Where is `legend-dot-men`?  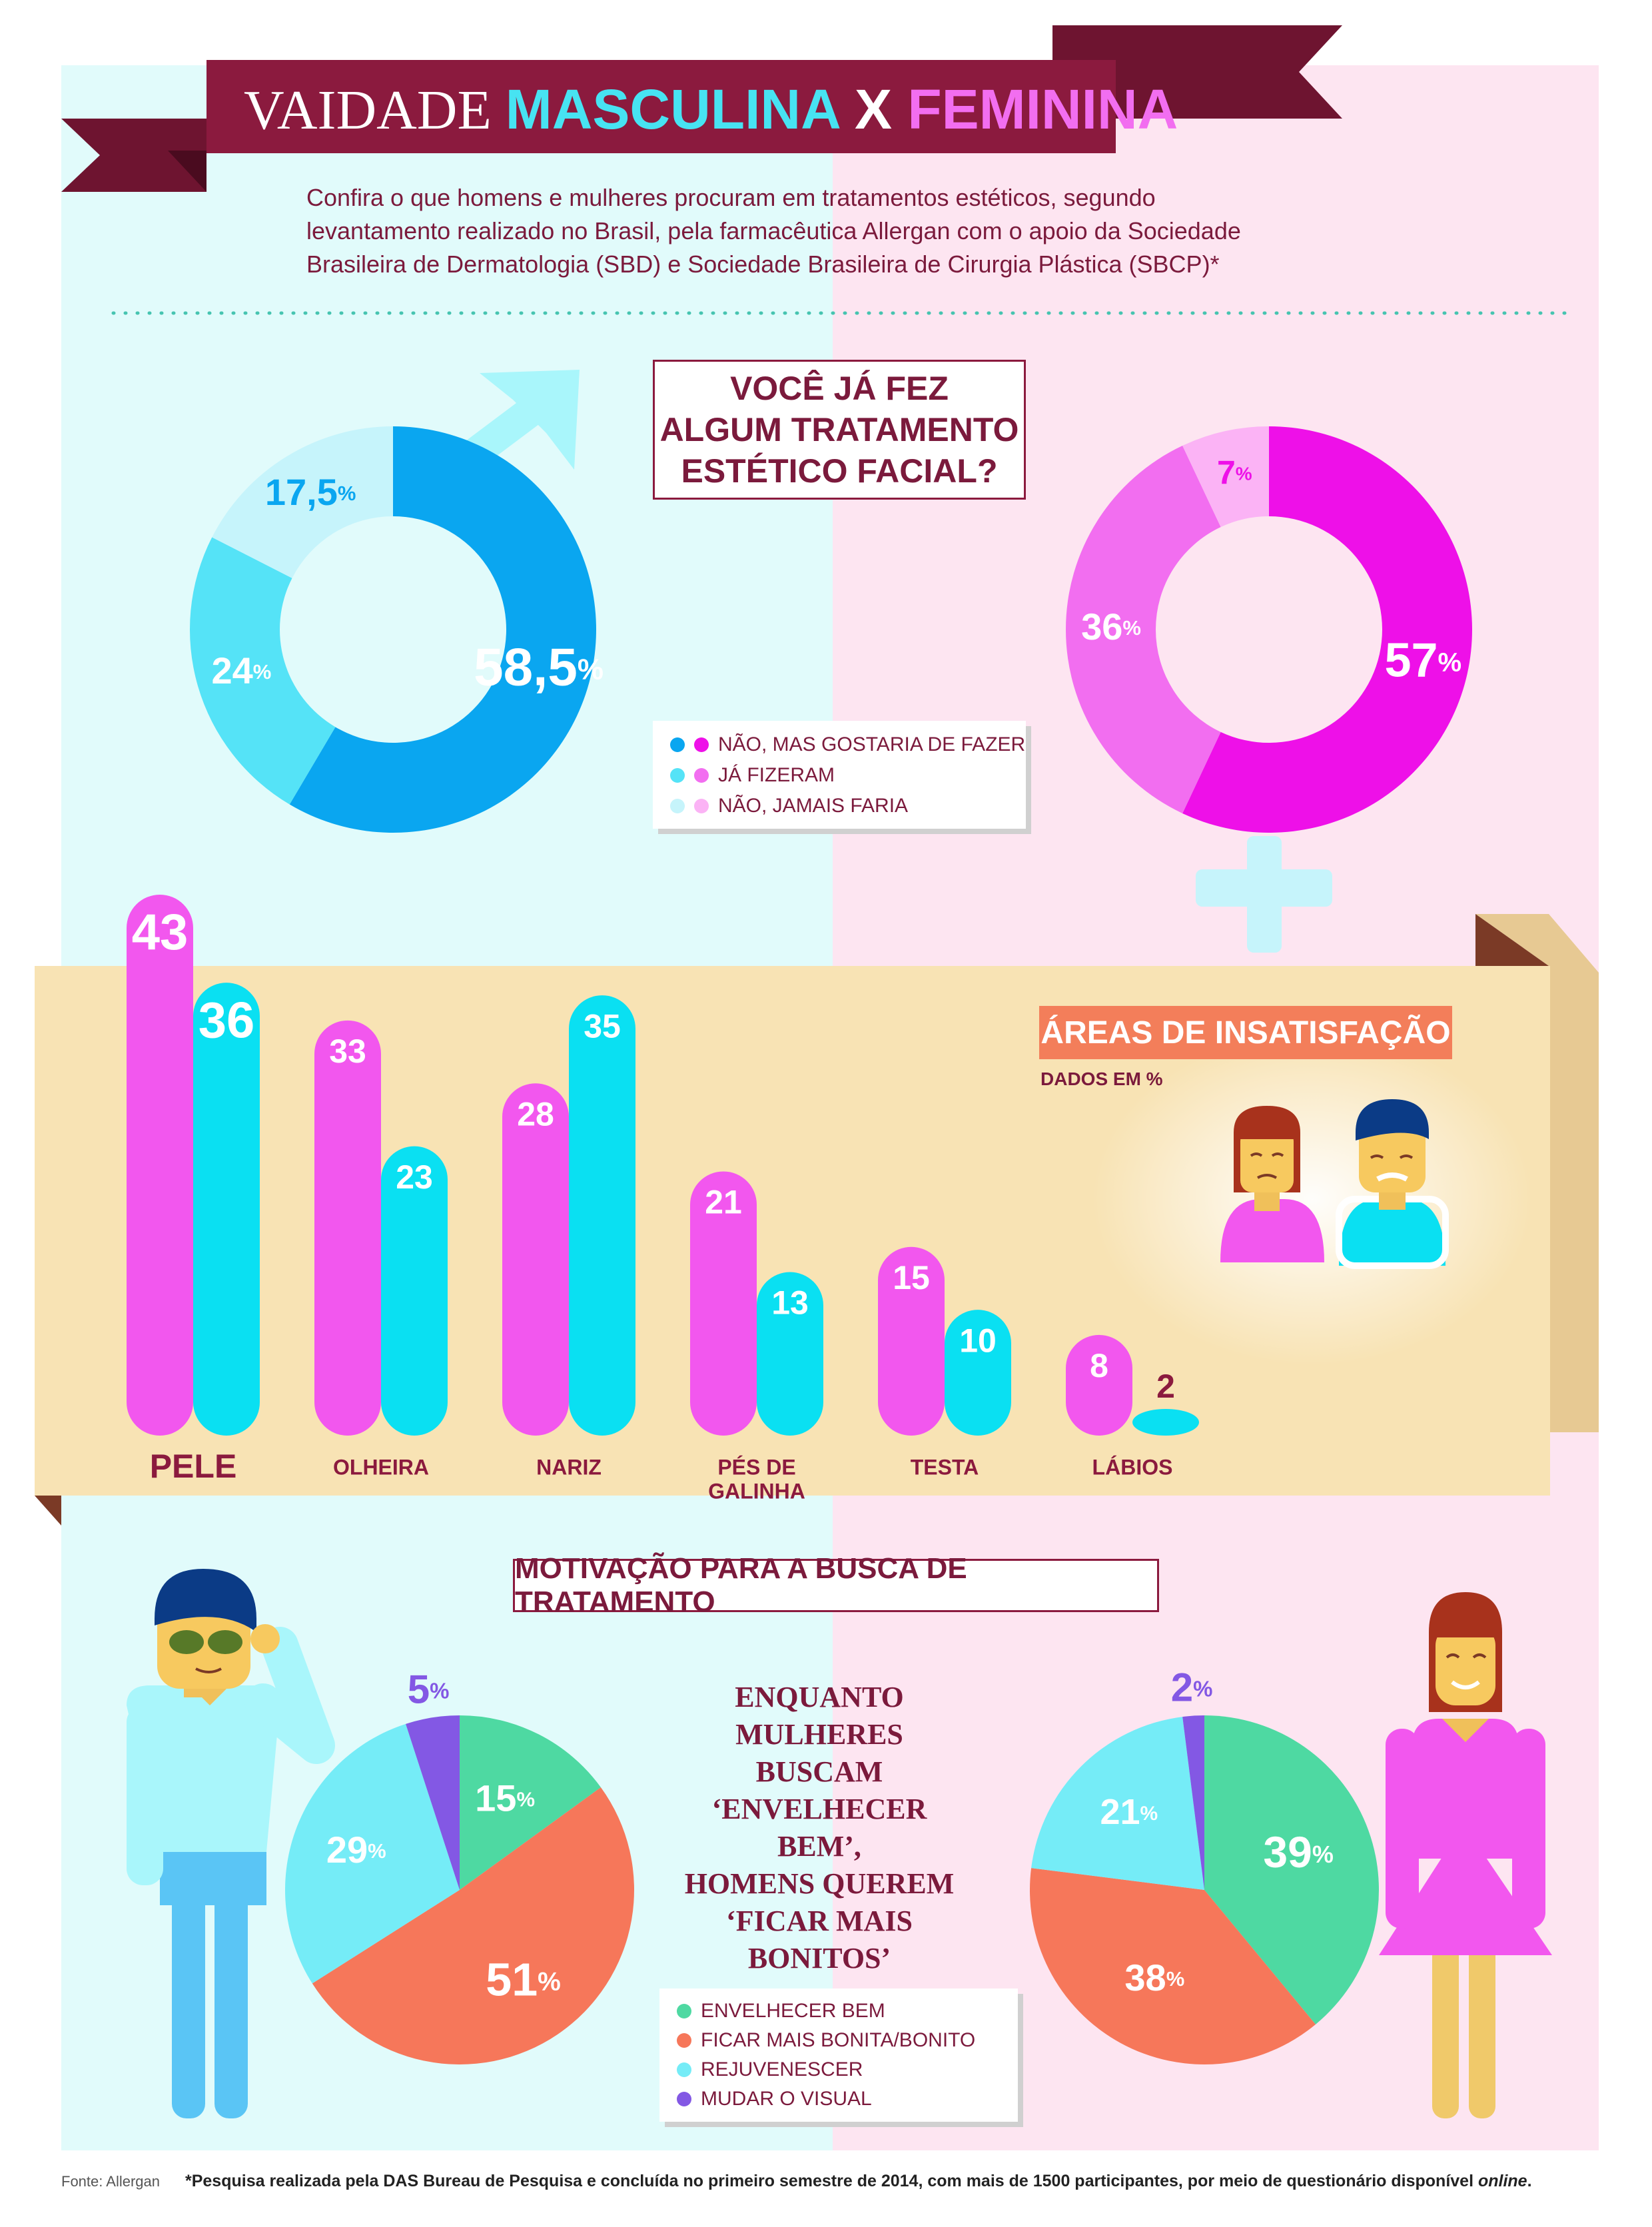
legend-dot-men is located at coordinates (677, 775).